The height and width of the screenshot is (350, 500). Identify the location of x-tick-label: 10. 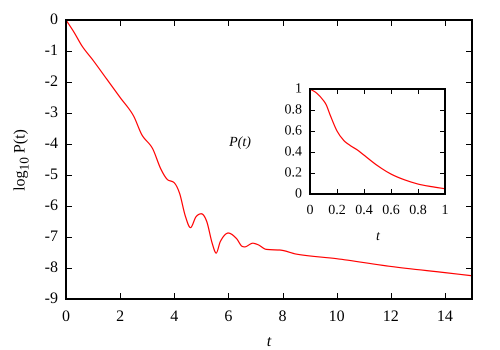
(336, 316).